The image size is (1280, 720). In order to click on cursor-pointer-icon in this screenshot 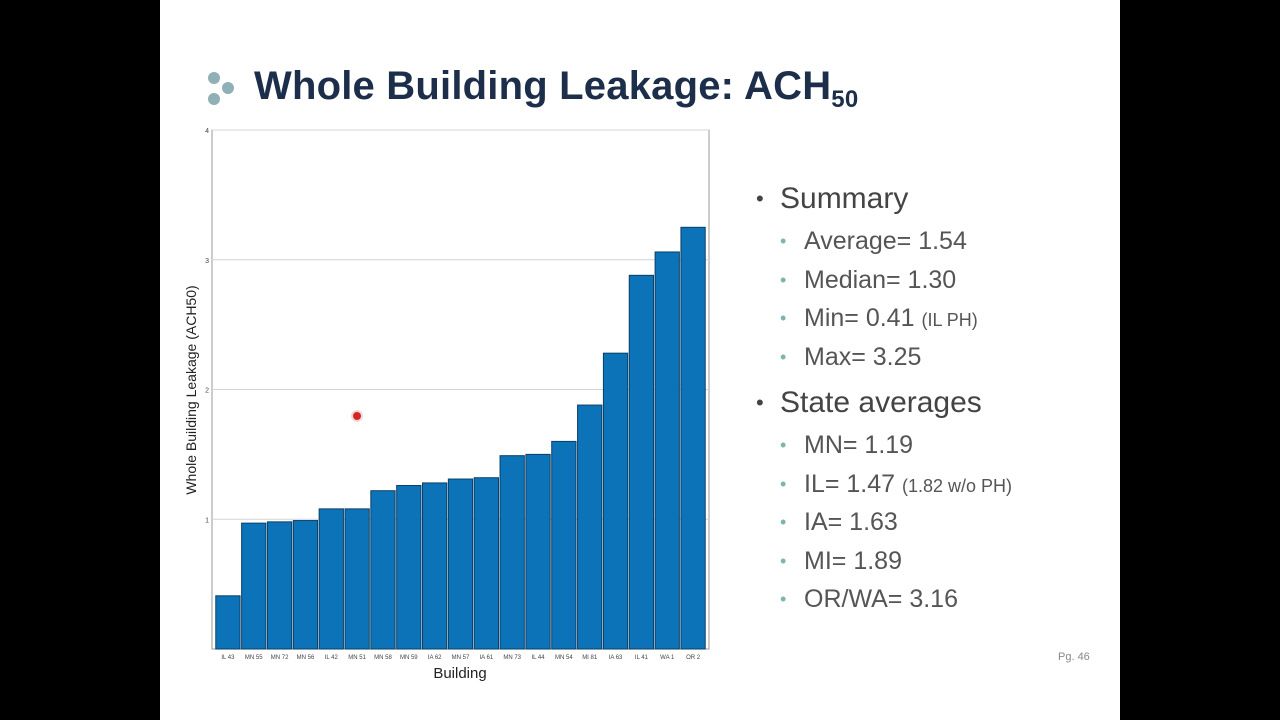, I will do `click(357, 416)`.